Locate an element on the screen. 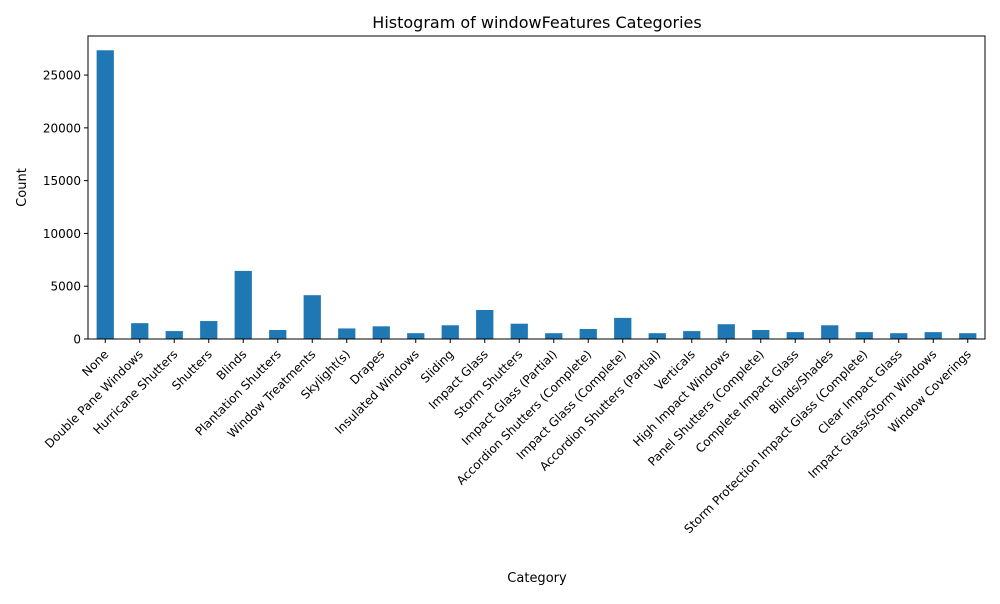 Image resolution: width=1000 pixels, height=604 pixels. y-tick-label: 10000 is located at coordinates (62, 234).